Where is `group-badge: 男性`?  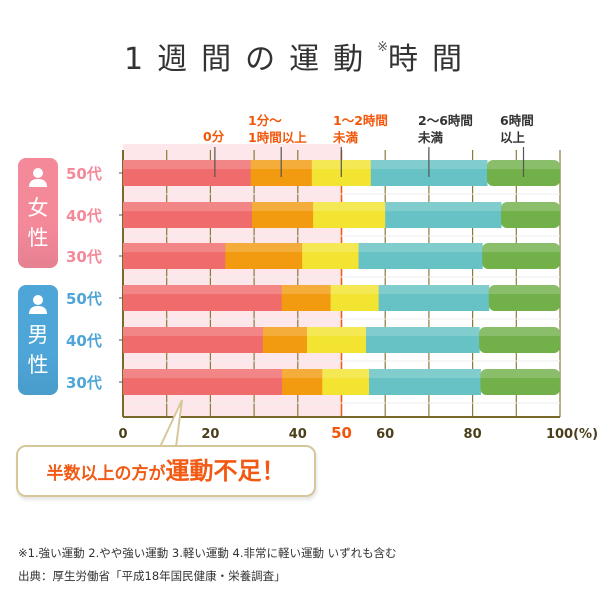 group-badge: 男性 is located at coordinates (38, 340).